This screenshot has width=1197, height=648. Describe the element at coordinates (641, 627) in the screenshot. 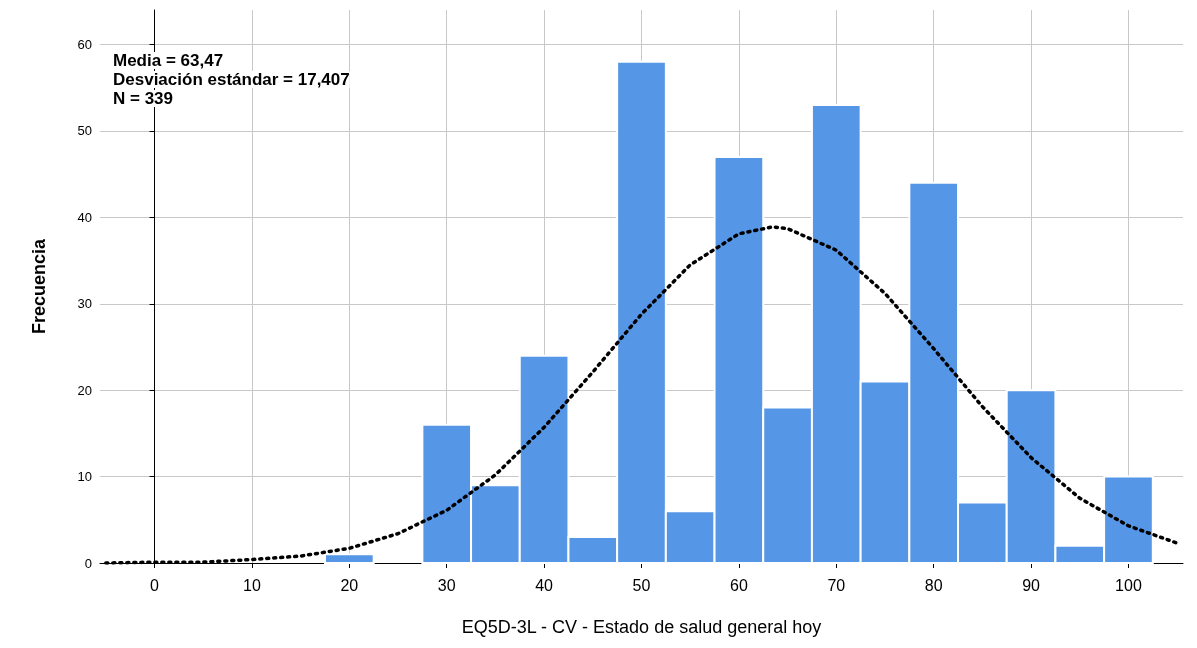

I see `x-axis-title: EQ5D-3L - CV - Estado de salud general hoy` at that location.